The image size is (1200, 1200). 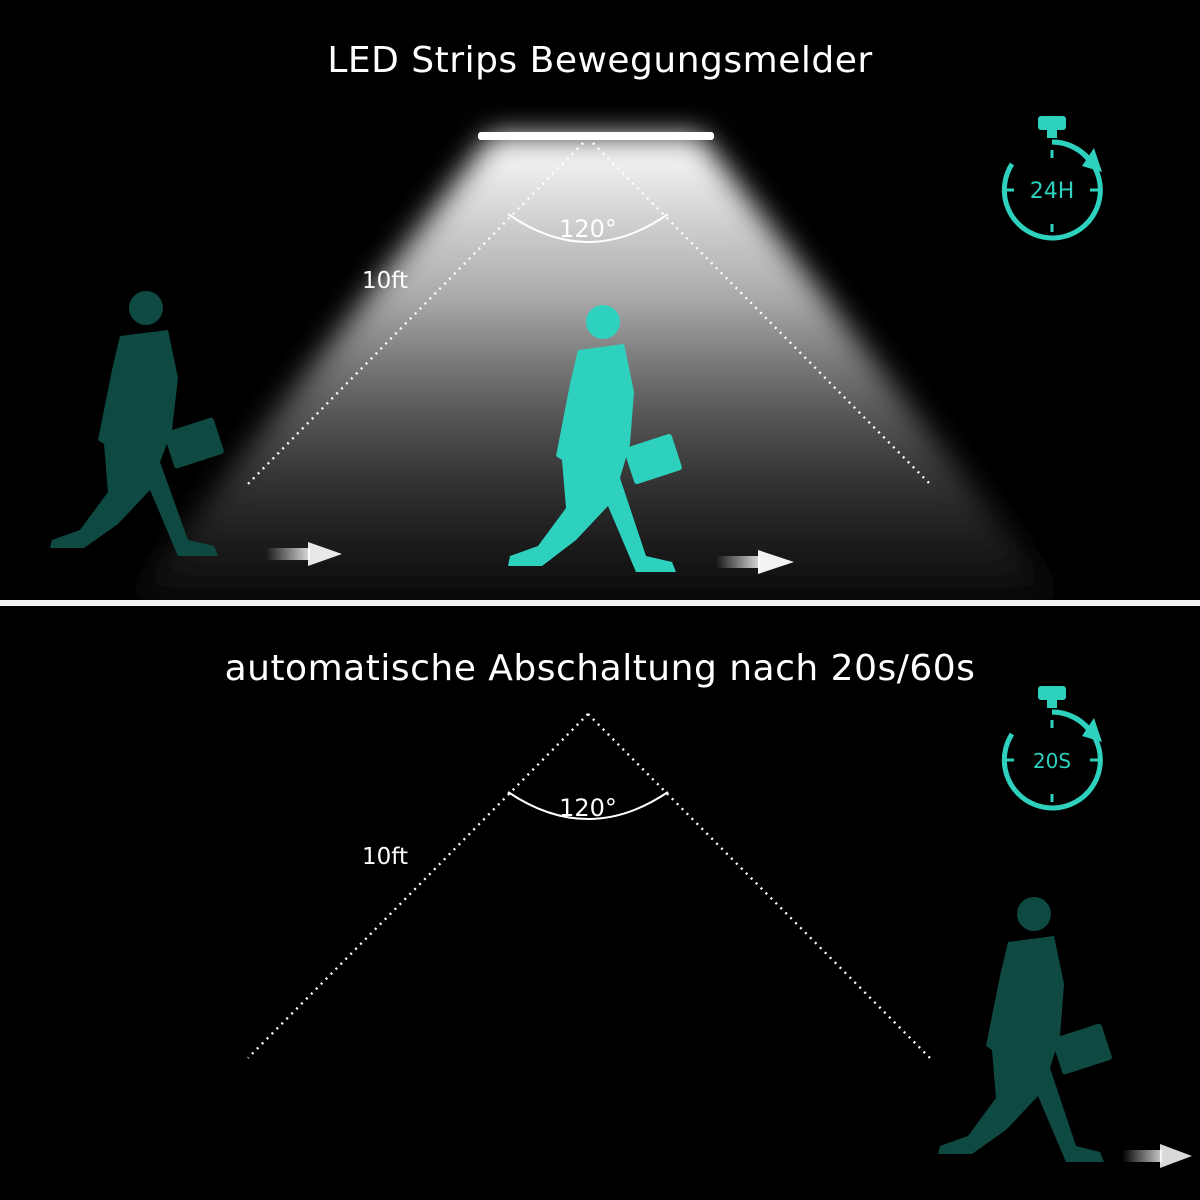 What do you see at coordinates (1052, 178) in the screenshot?
I see `stopwatch-icon: 24H` at bounding box center [1052, 178].